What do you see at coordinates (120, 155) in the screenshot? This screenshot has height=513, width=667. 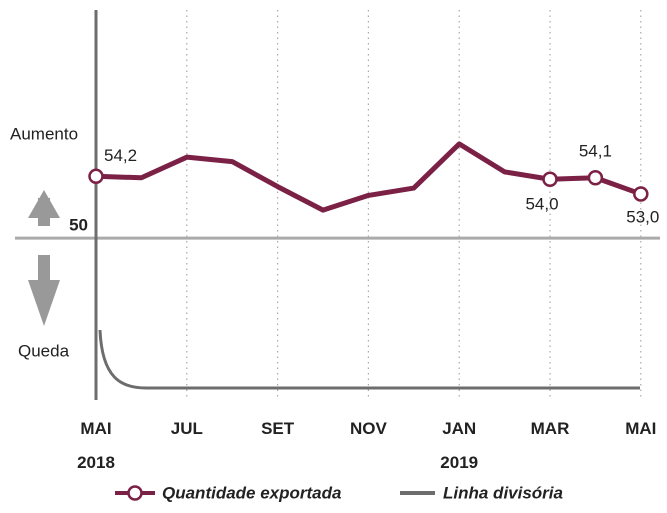 I see `data-label: 54,2` at bounding box center [120, 155].